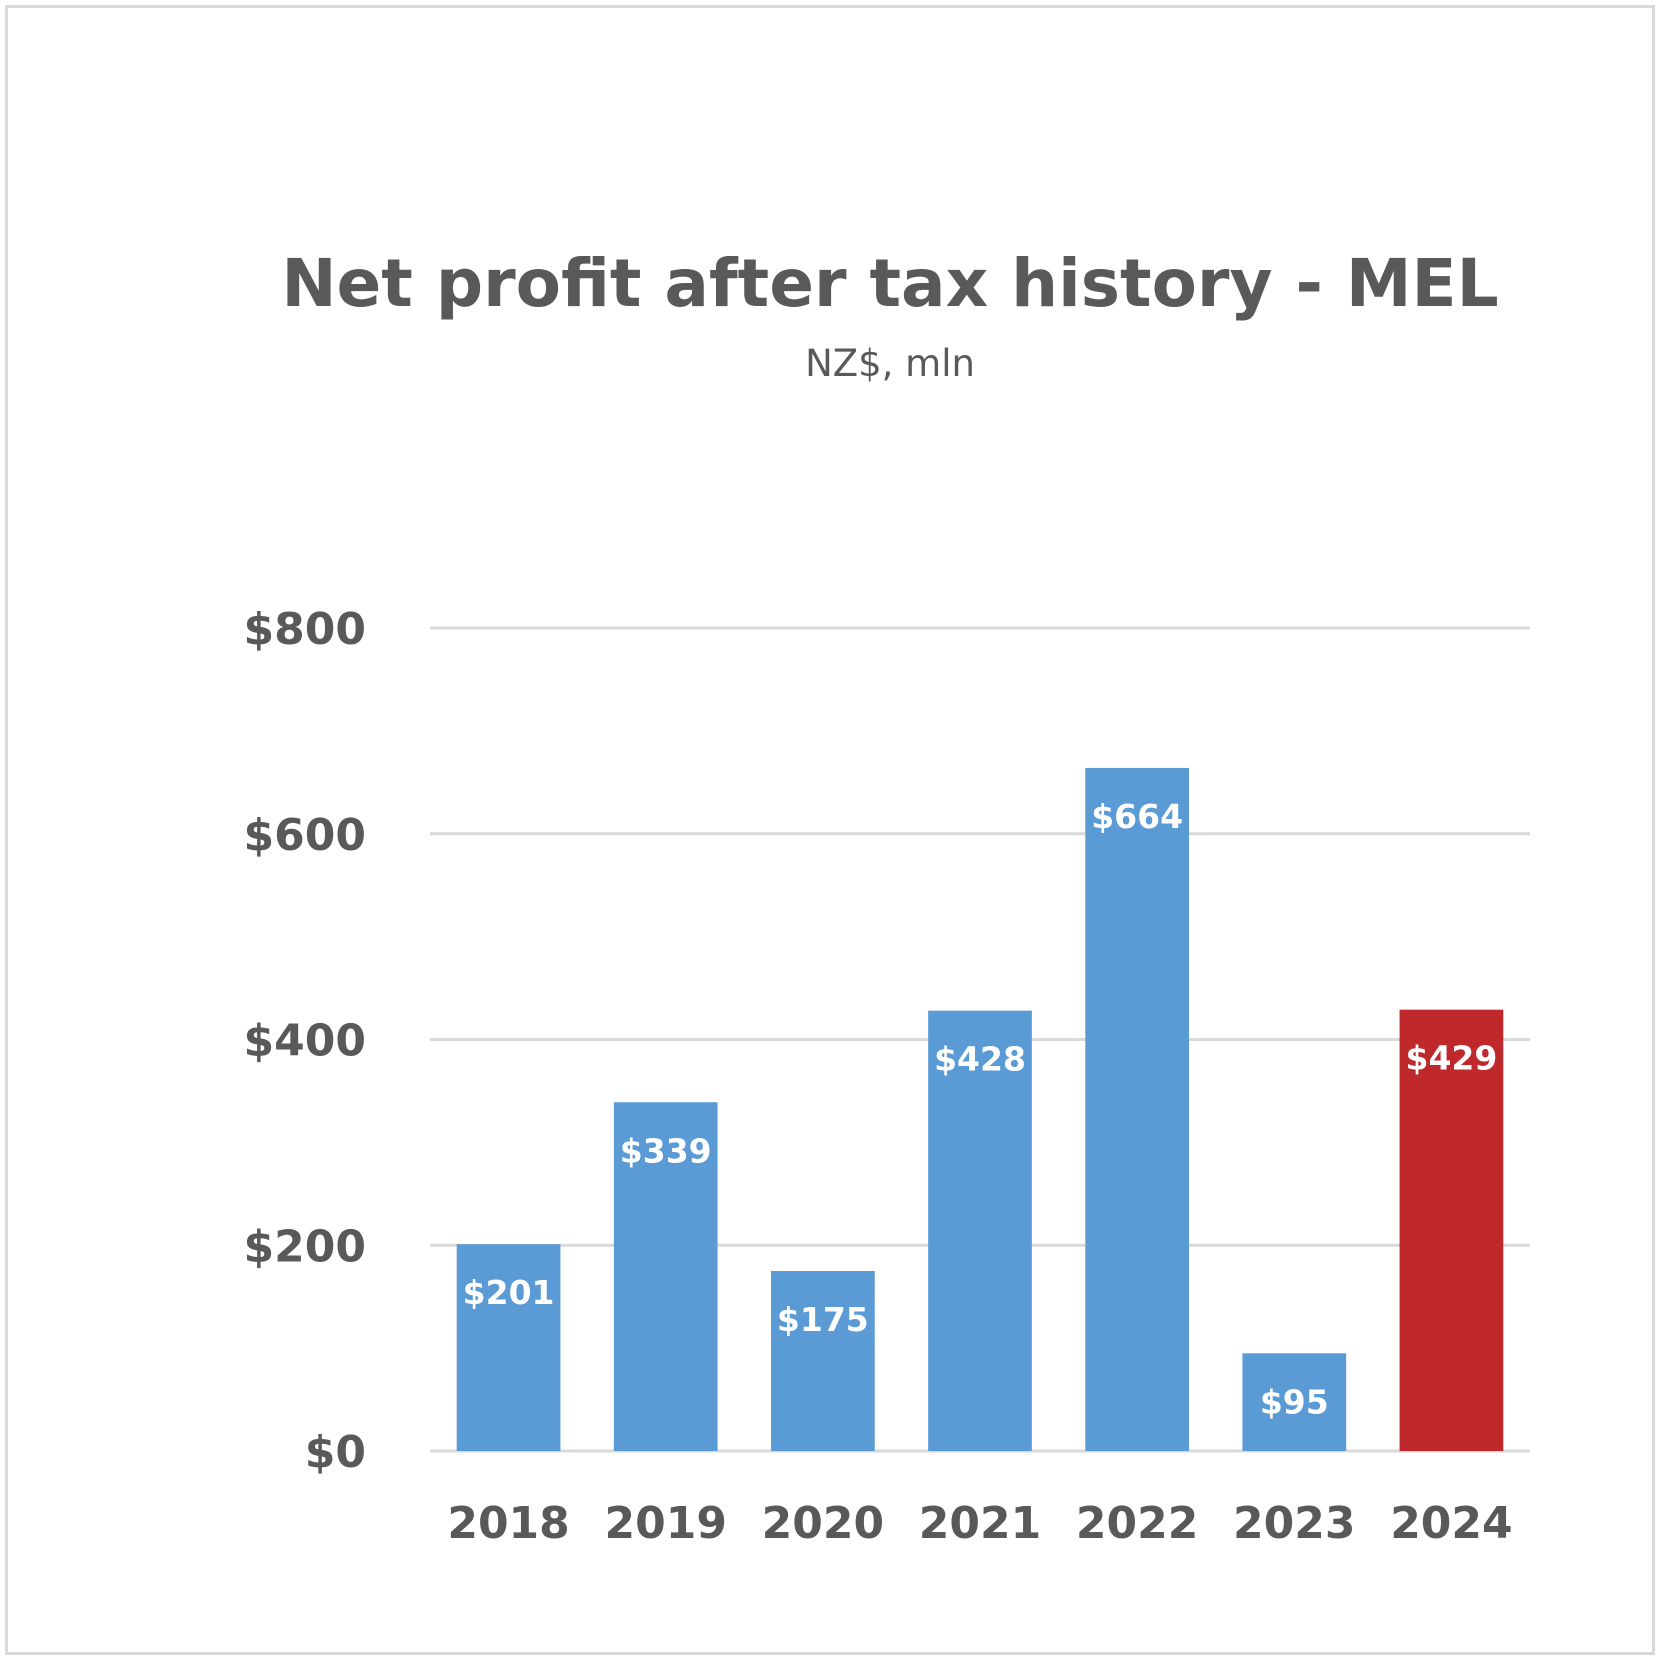 The image size is (1663, 1663). Describe the element at coordinates (508, 1523) in the screenshot. I see `x-tick-label: 2018` at that location.